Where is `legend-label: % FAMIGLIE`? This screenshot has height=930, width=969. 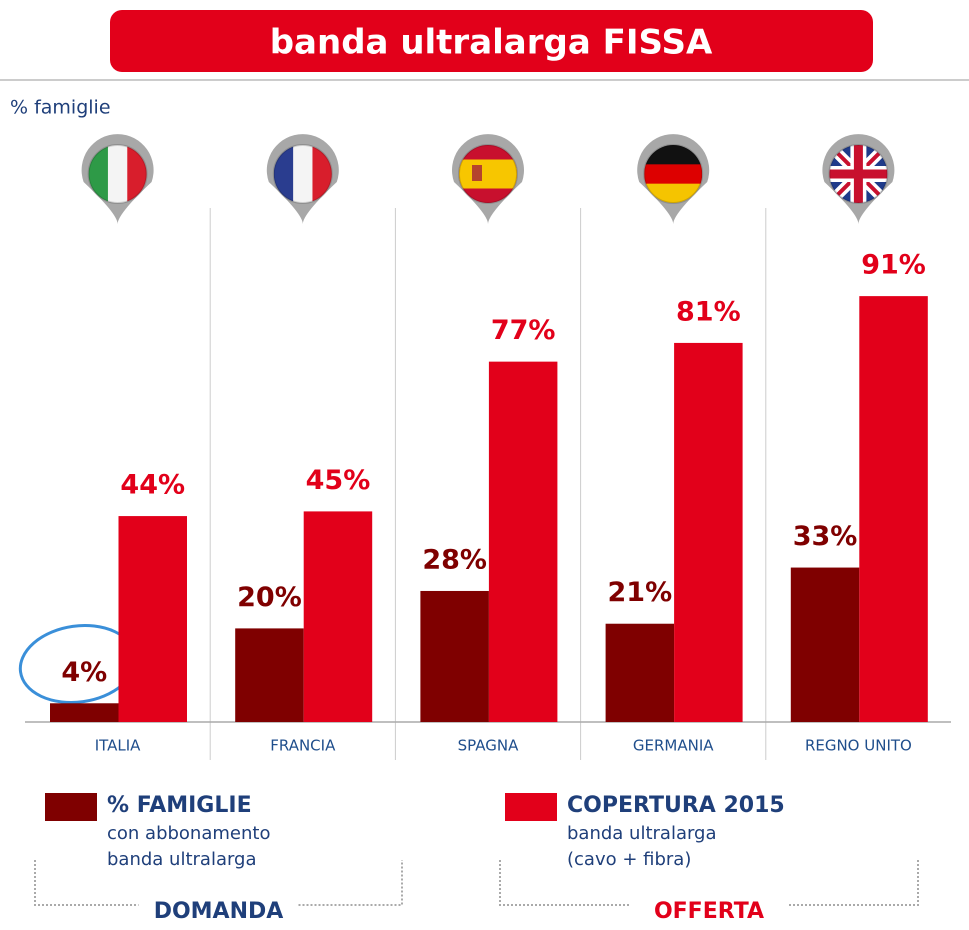 legend-label: % FAMIGLIE is located at coordinates (179, 805).